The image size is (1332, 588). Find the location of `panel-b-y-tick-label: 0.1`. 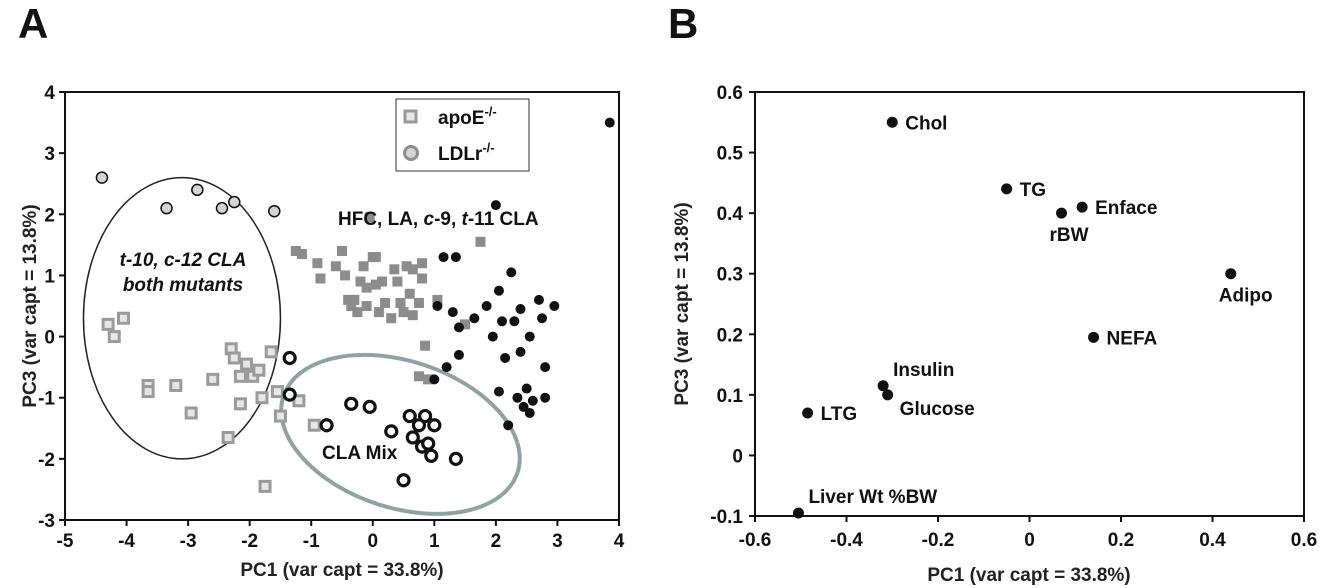

panel-b-y-tick-label: 0.1 is located at coordinates (730, 396).